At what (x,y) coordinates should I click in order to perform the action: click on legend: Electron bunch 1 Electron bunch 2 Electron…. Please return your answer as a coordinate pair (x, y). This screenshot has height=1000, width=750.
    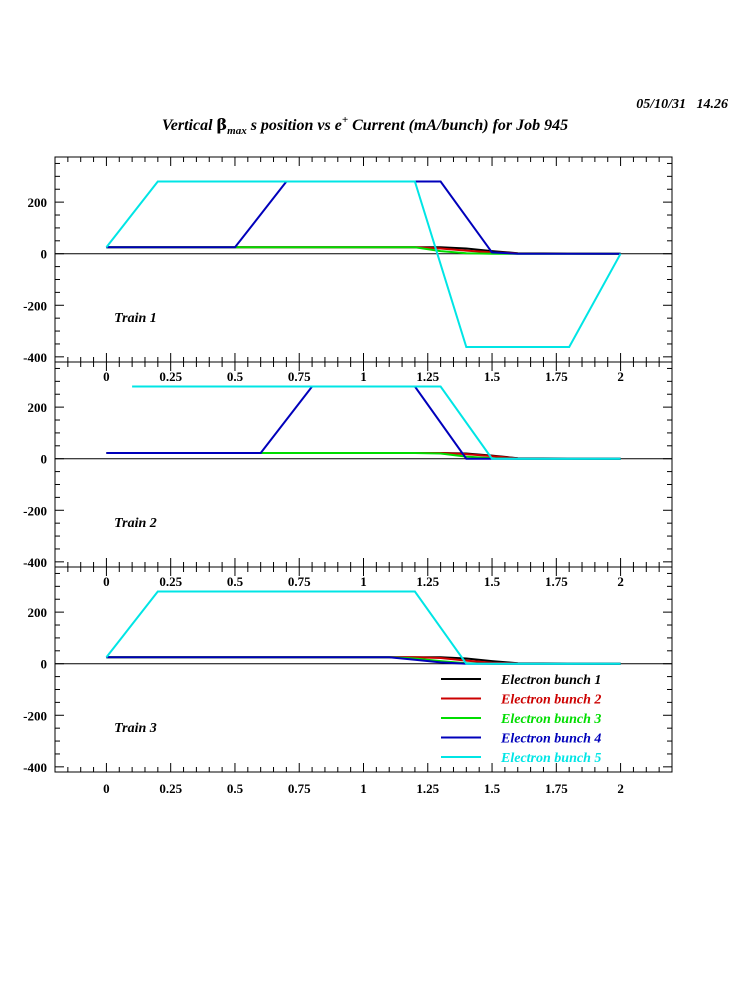
    Looking at the image, I should click on (521, 719).